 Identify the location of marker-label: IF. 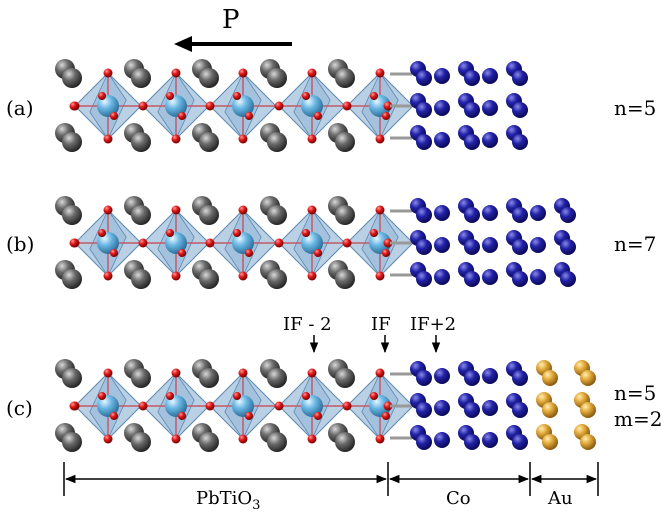
(381, 324).